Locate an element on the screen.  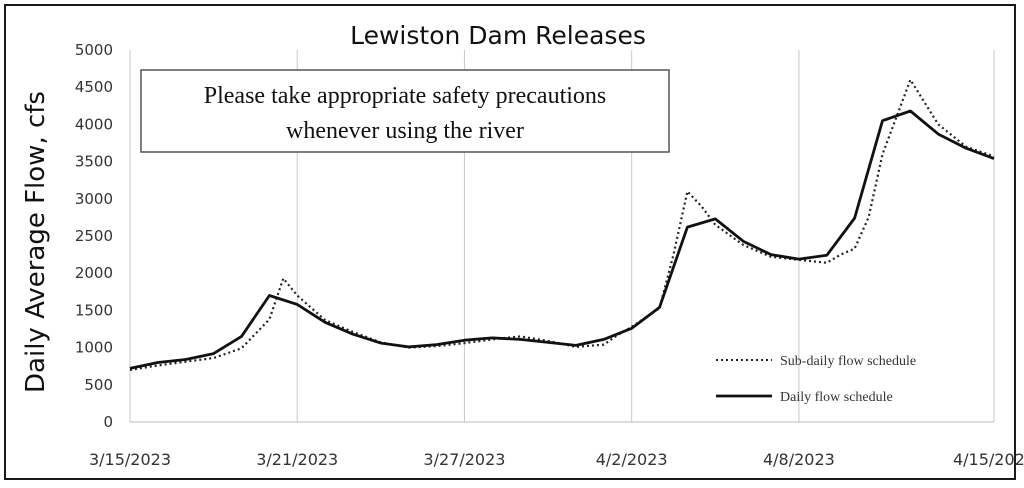
y-tick-label: 2000 is located at coordinates (94, 273).